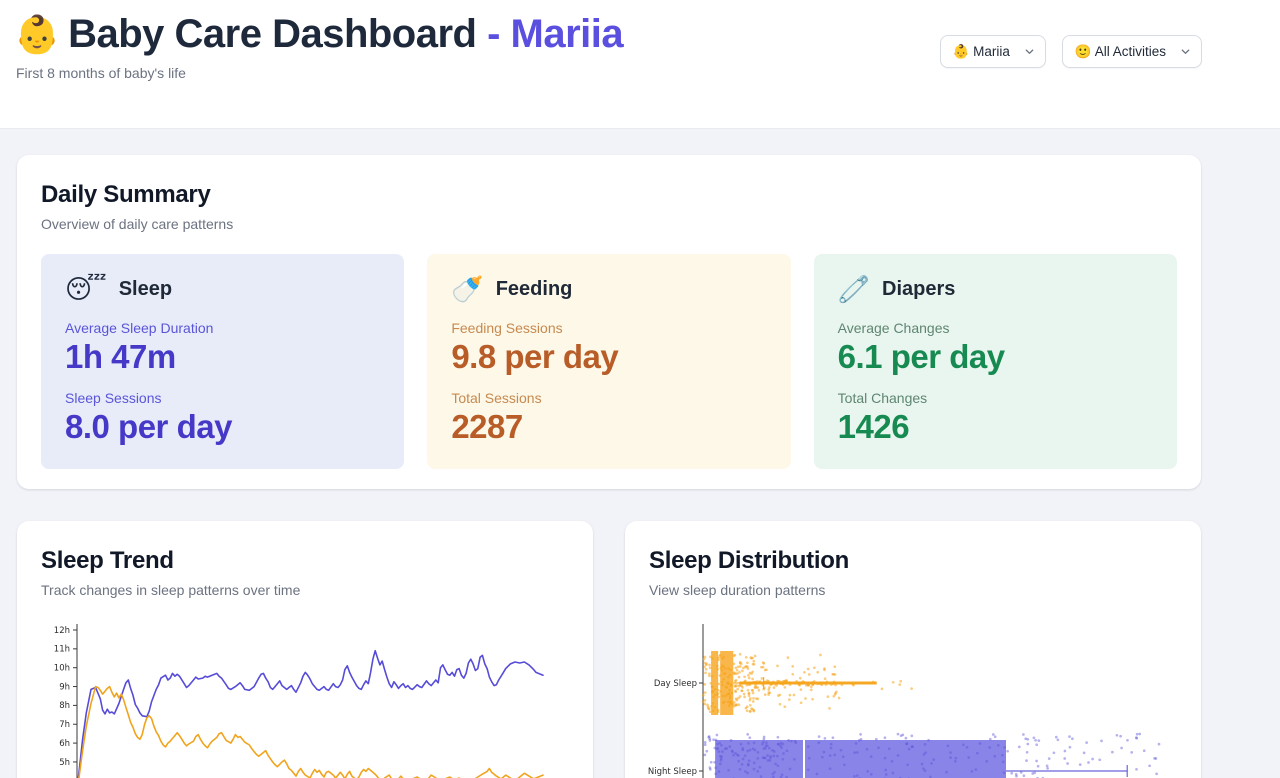 The image size is (1280, 778). I want to click on title-row: 👶 Baby Care Dashboard - Mariia, so click(647, 34).